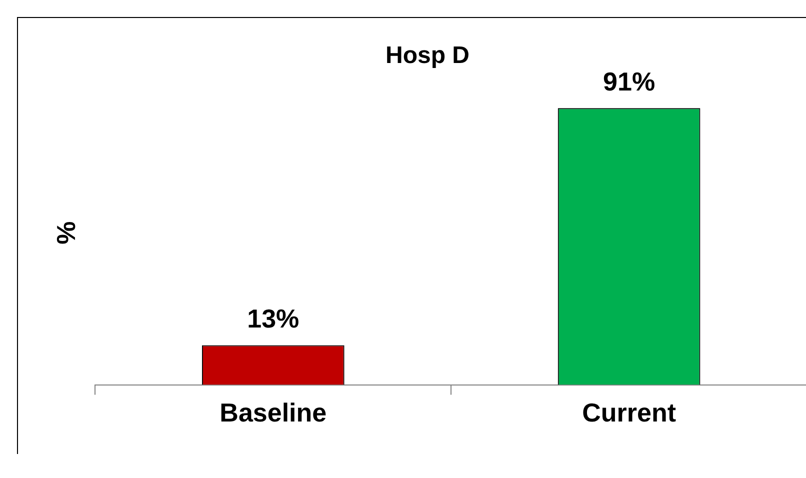 The image size is (806, 478). Describe the element at coordinates (273, 318) in the screenshot. I see `data-label: 13%` at that location.